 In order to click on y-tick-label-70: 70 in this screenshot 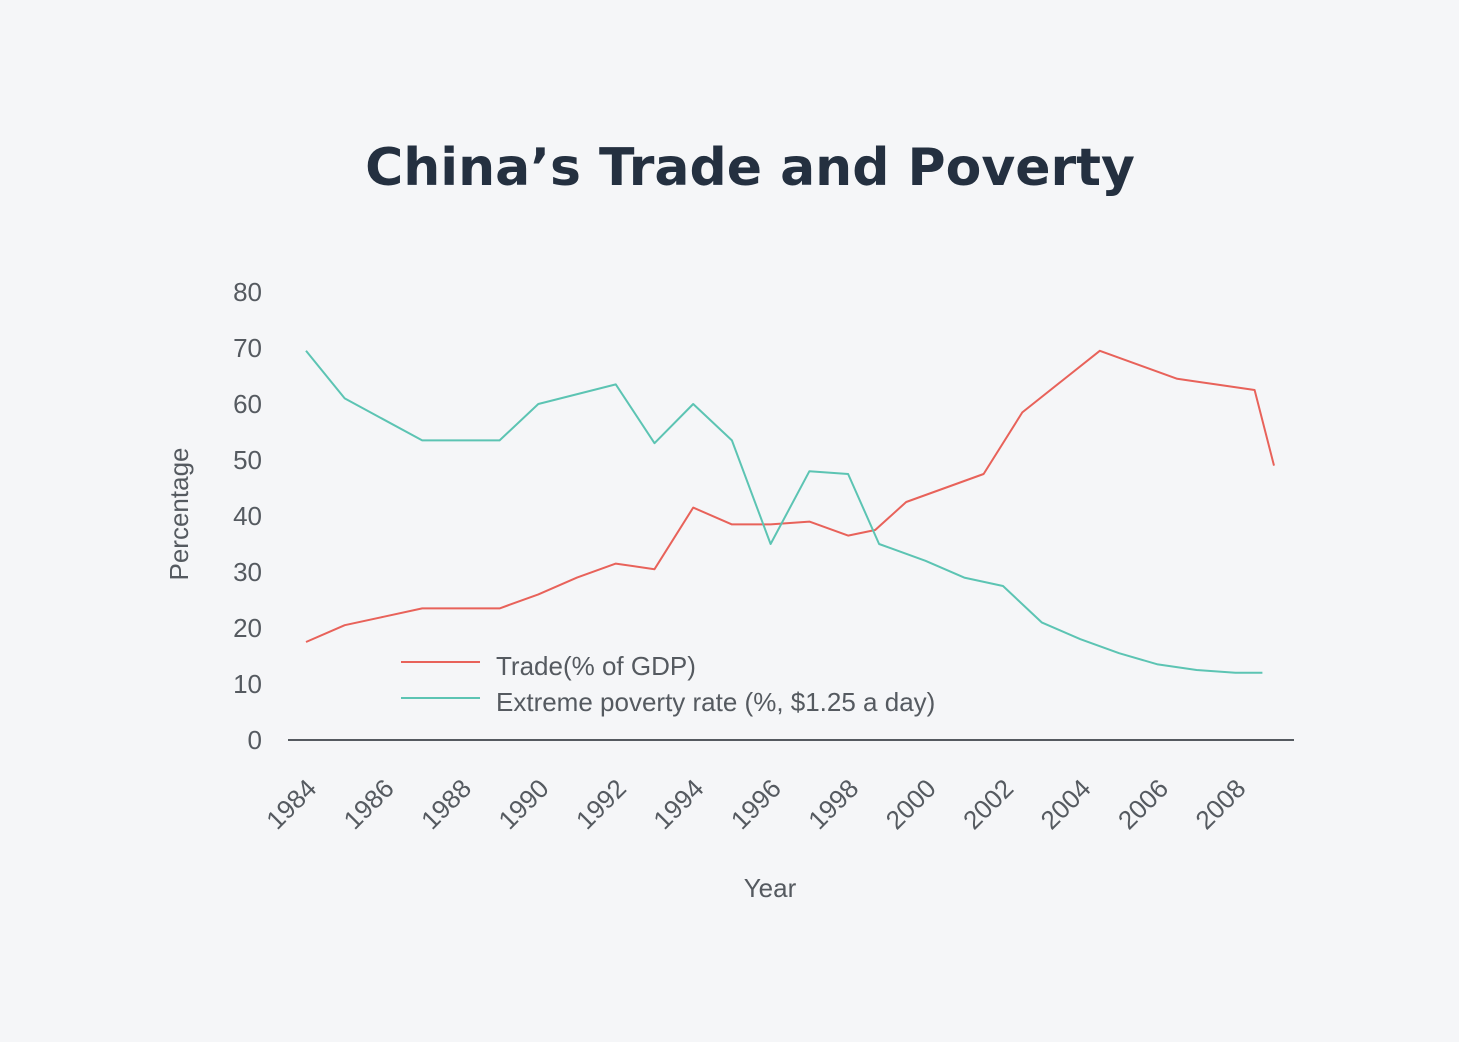, I will do `click(247, 348)`.